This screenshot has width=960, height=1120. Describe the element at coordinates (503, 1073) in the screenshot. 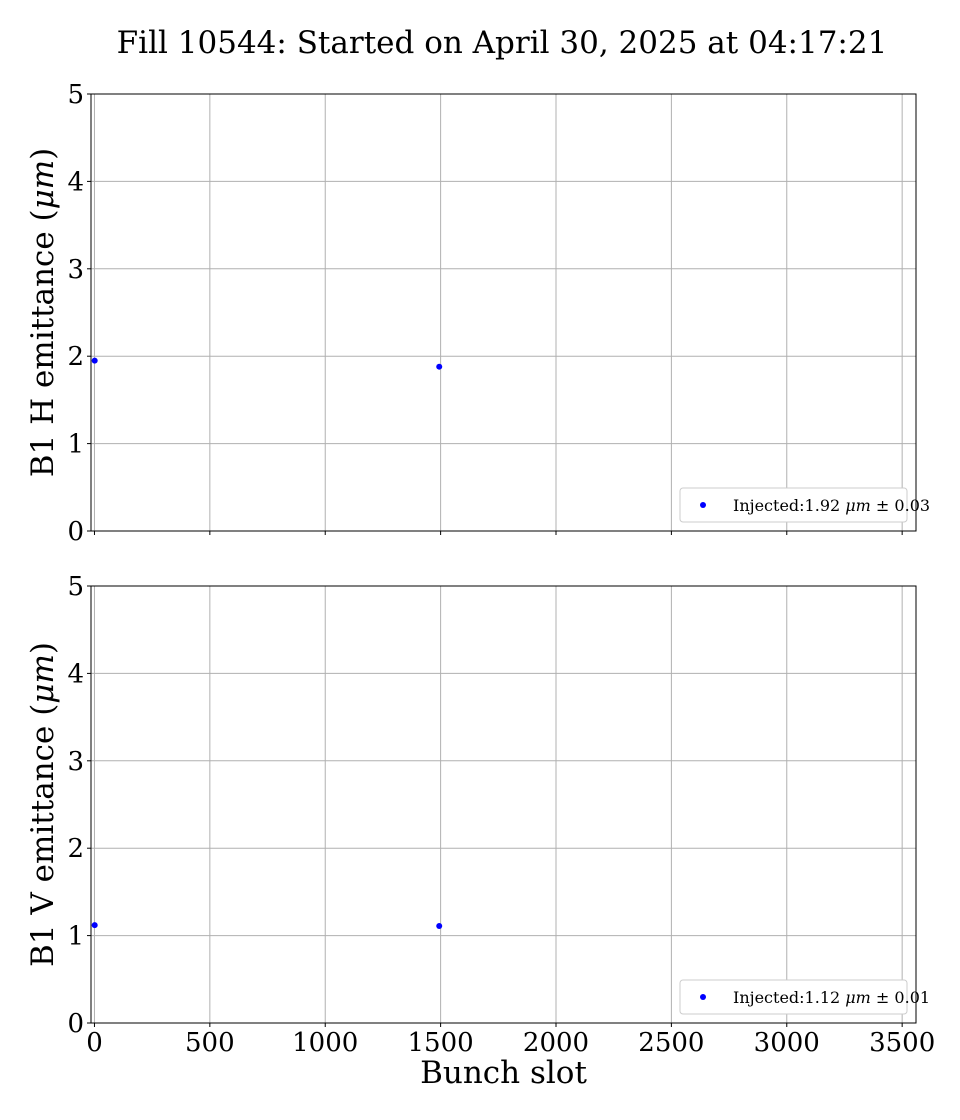

I see `x-axis-label: Bunch slot` at that location.